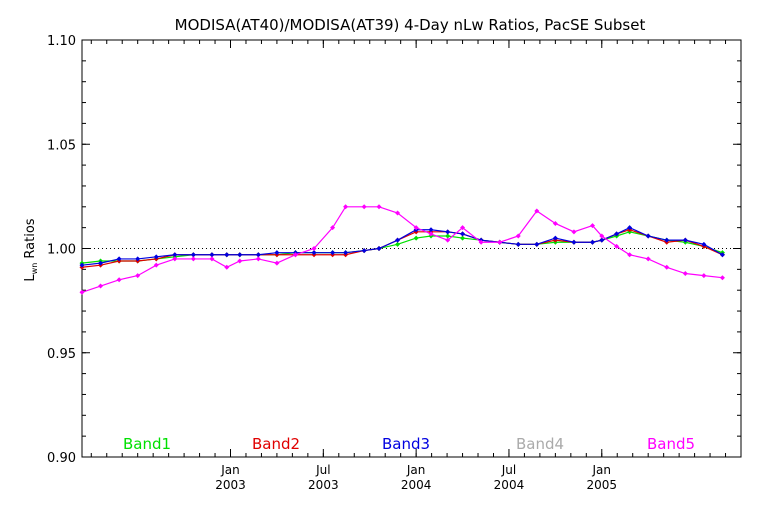 Image resolution: width=768 pixels, height=512 pixels. I want to click on y-axis-title: Lwn Ratios, so click(31, 249).